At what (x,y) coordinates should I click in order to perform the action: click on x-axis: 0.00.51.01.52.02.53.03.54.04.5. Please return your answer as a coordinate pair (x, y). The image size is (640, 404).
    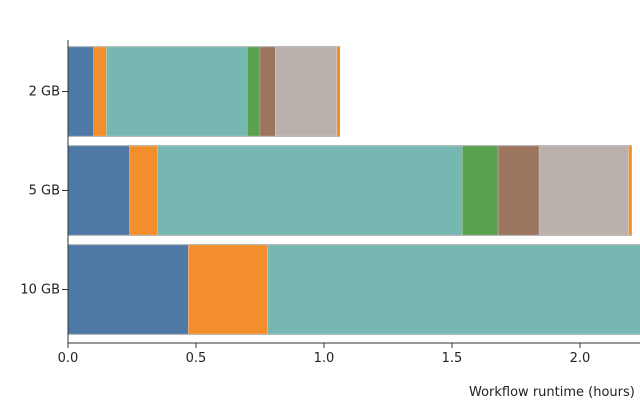
    Looking at the image, I should click on (349, 354).